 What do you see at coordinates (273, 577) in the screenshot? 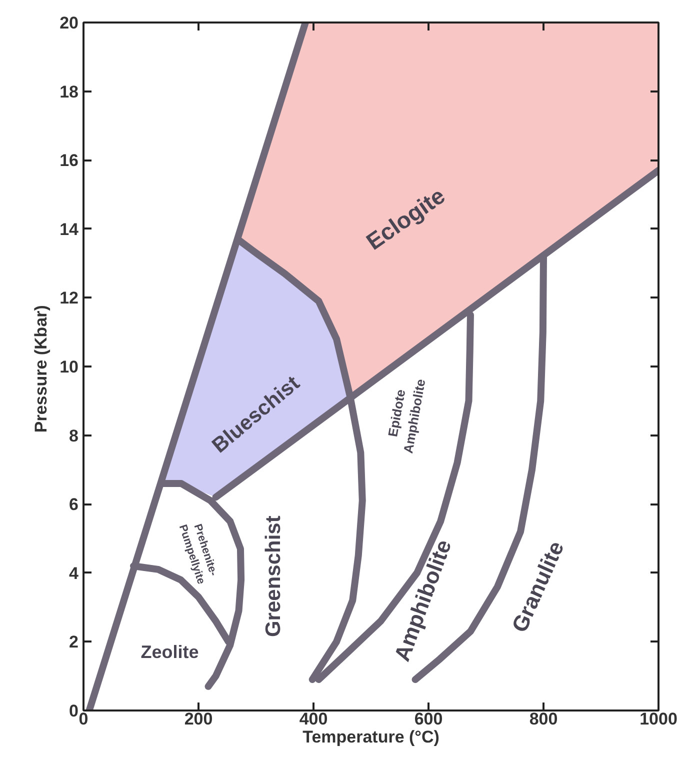
I see `annotation: Greenschist` at bounding box center [273, 577].